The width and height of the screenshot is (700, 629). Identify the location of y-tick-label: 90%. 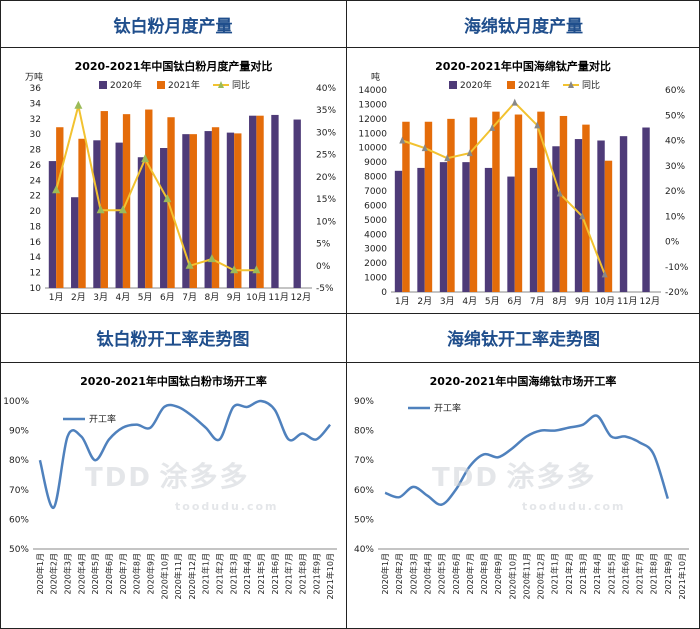
(19, 432).